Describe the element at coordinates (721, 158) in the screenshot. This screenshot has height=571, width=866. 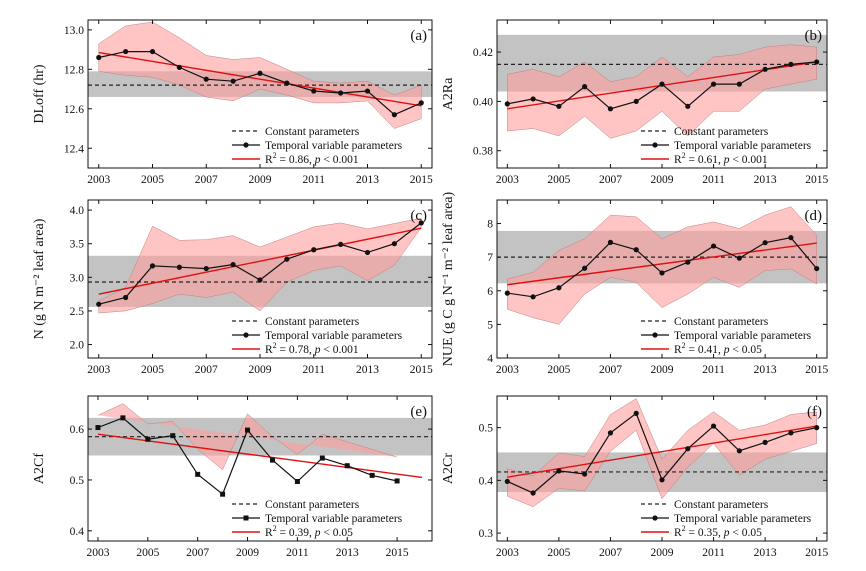
I see `legend-trend-stat: R2 = 0.61, p < 0.001` at that location.